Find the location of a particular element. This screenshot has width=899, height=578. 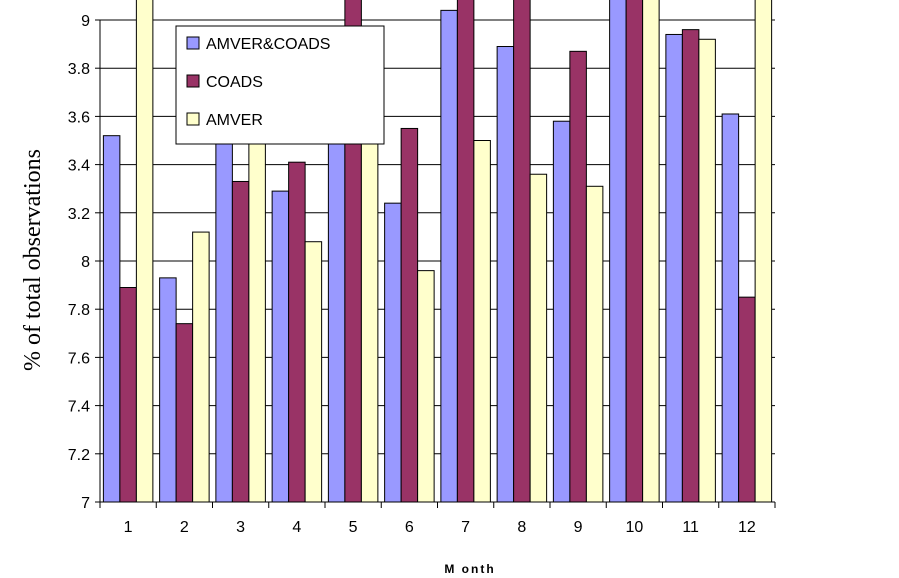

x-tick-label: 10 is located at coordinates (634, 527).